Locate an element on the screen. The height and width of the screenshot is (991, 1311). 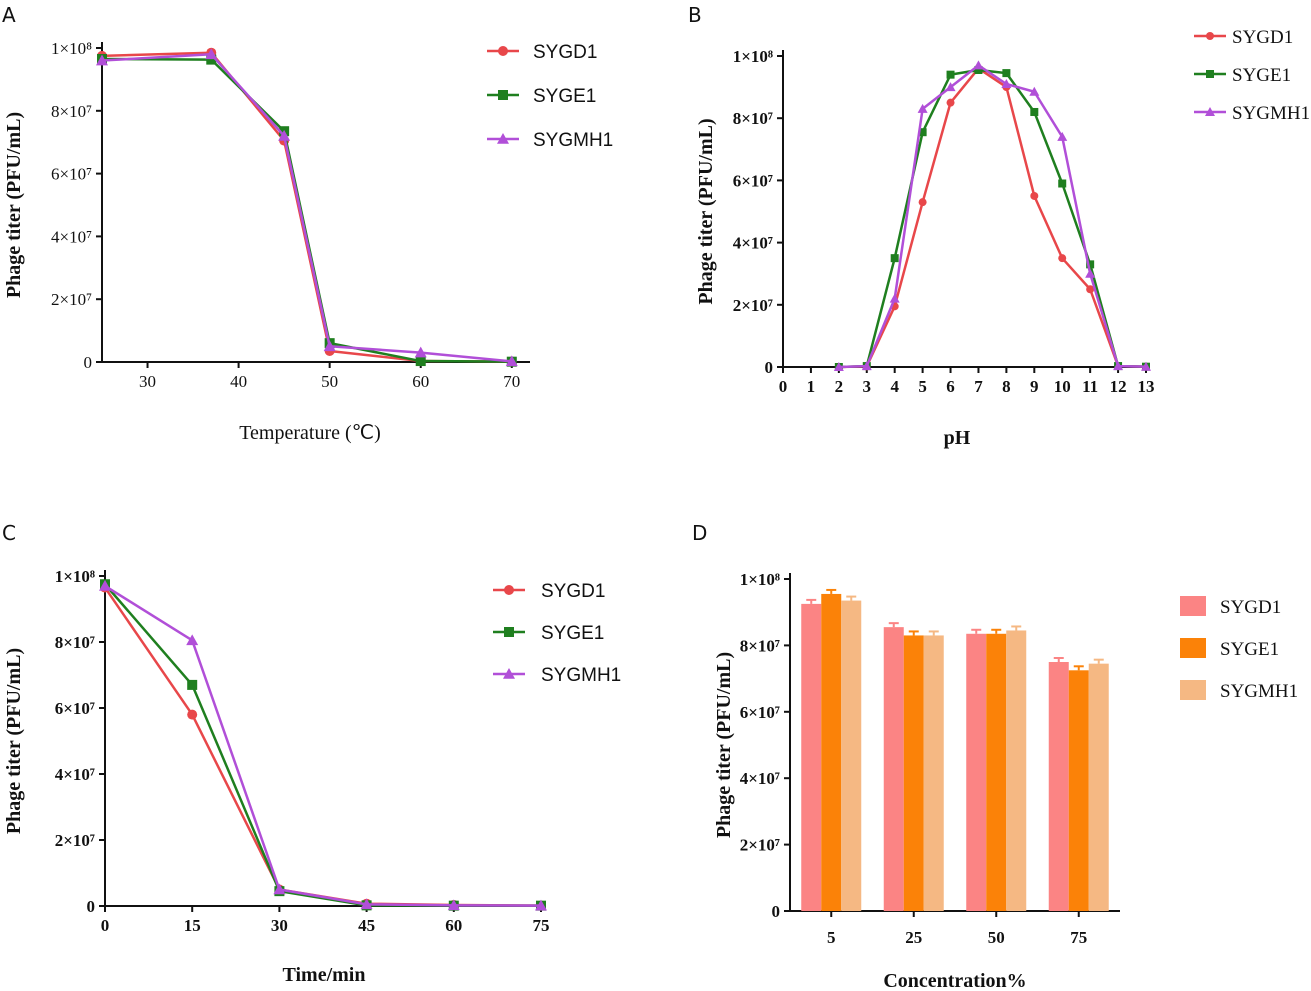
x-axis-title: pH is located at coordinates (957, 438).